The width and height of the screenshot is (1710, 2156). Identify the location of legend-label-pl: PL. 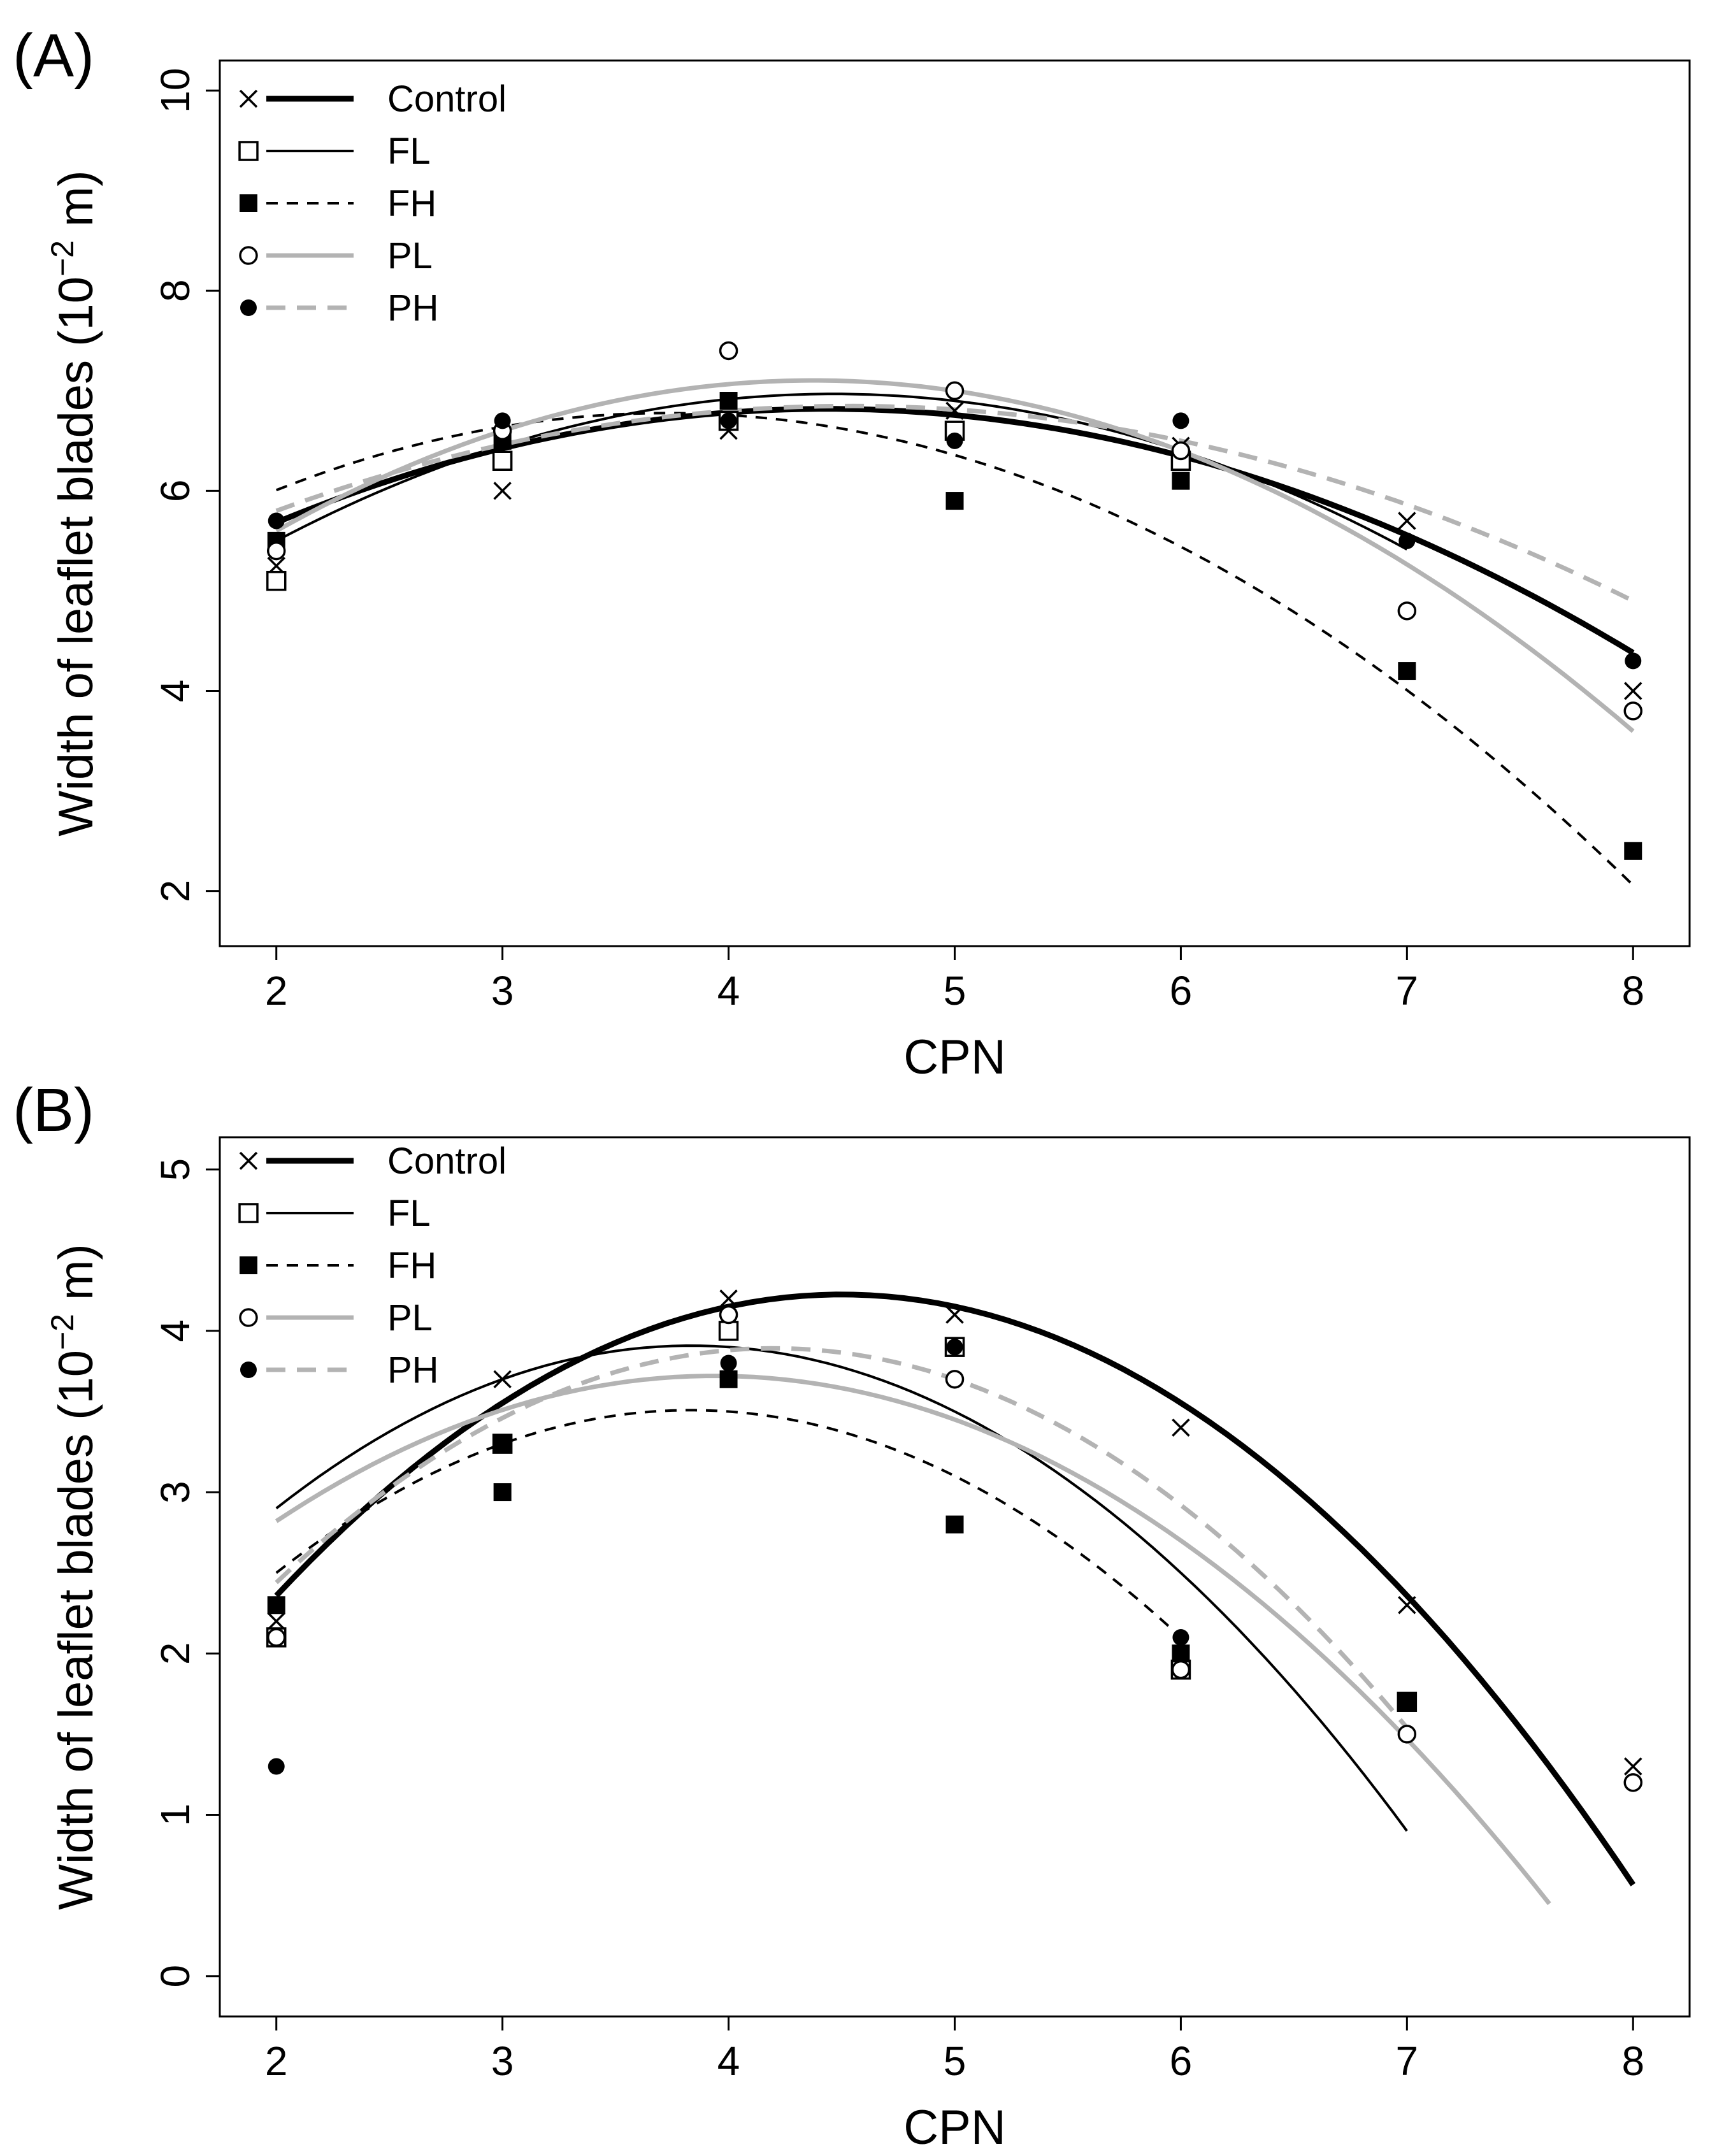
(410, 1318).